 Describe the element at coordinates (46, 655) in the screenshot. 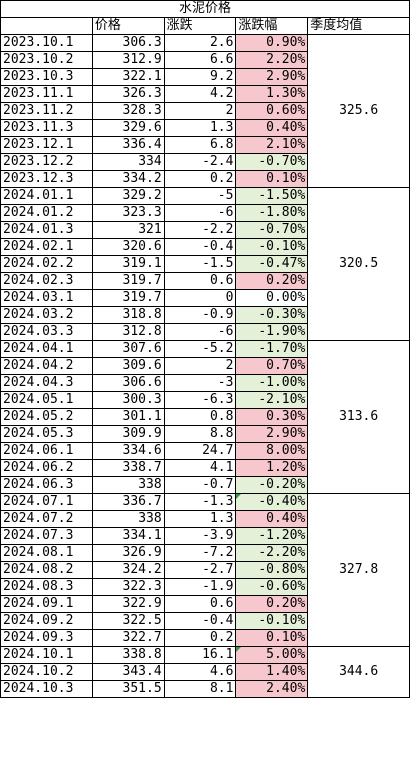

I see `date-cell: 2024.10.1` at that location.